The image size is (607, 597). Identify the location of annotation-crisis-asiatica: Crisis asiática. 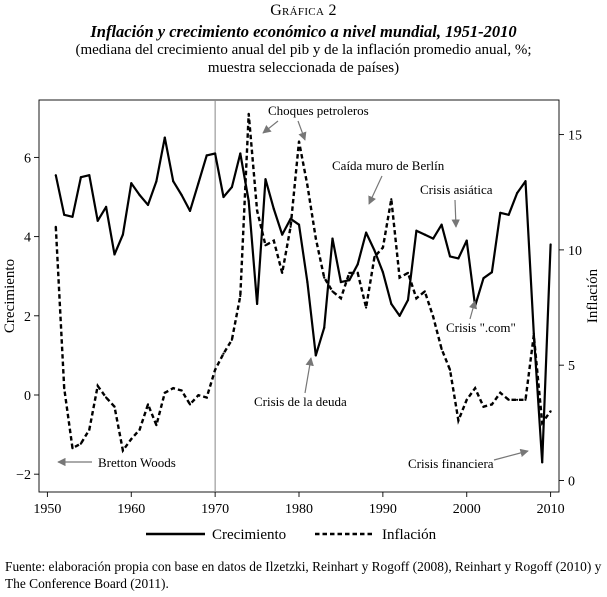
(456, 205).